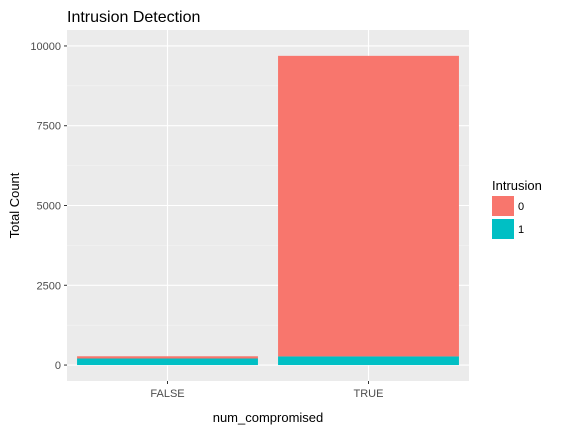  Describe the element at coordinates (49, 127) in the screenshot. I see `y-tick-label: 7500` at that location.